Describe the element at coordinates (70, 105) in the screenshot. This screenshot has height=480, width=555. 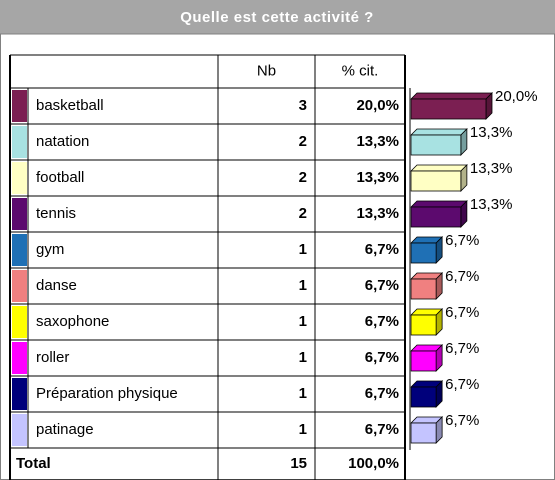
I see `row-label: basketball` at that location.